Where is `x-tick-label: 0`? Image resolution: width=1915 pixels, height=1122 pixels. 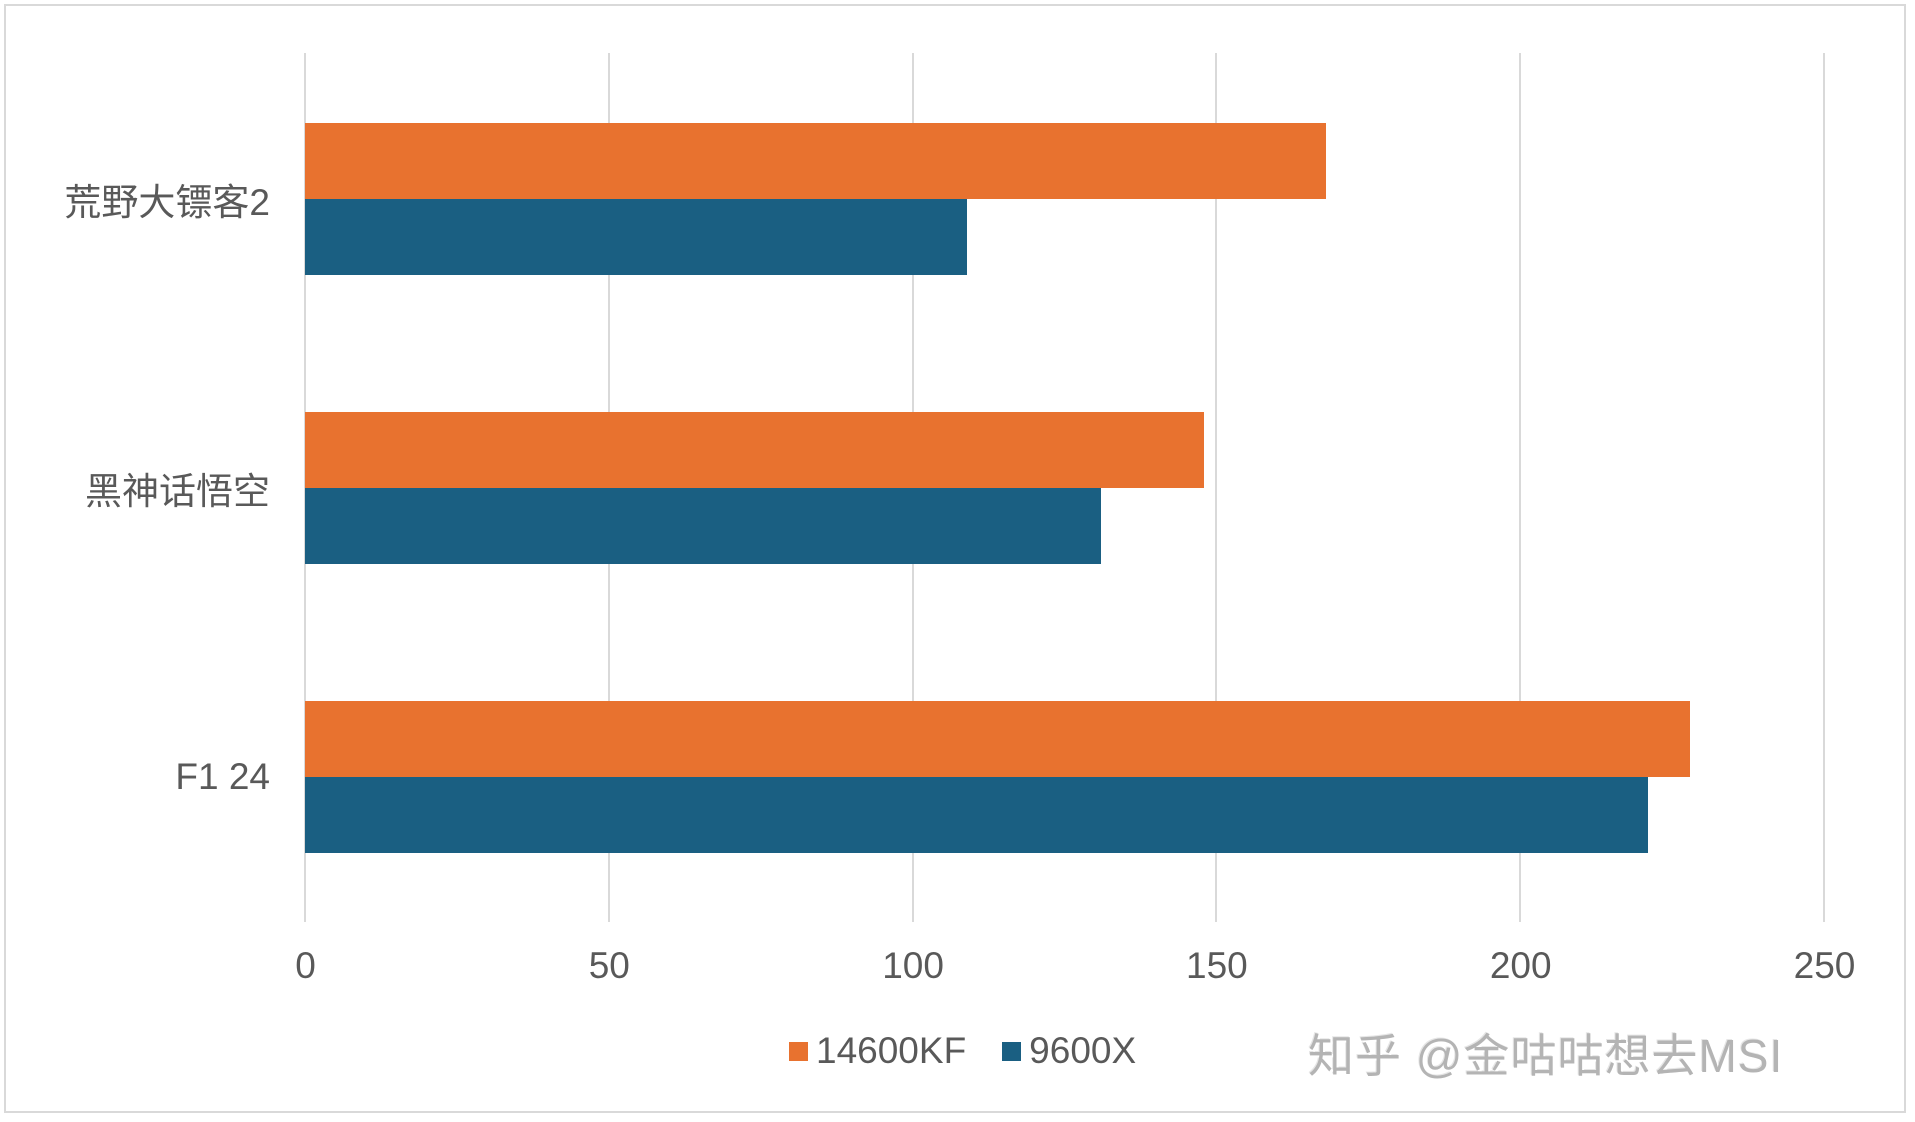 x-tick-label: 0 is located at coordinates (305, 965).